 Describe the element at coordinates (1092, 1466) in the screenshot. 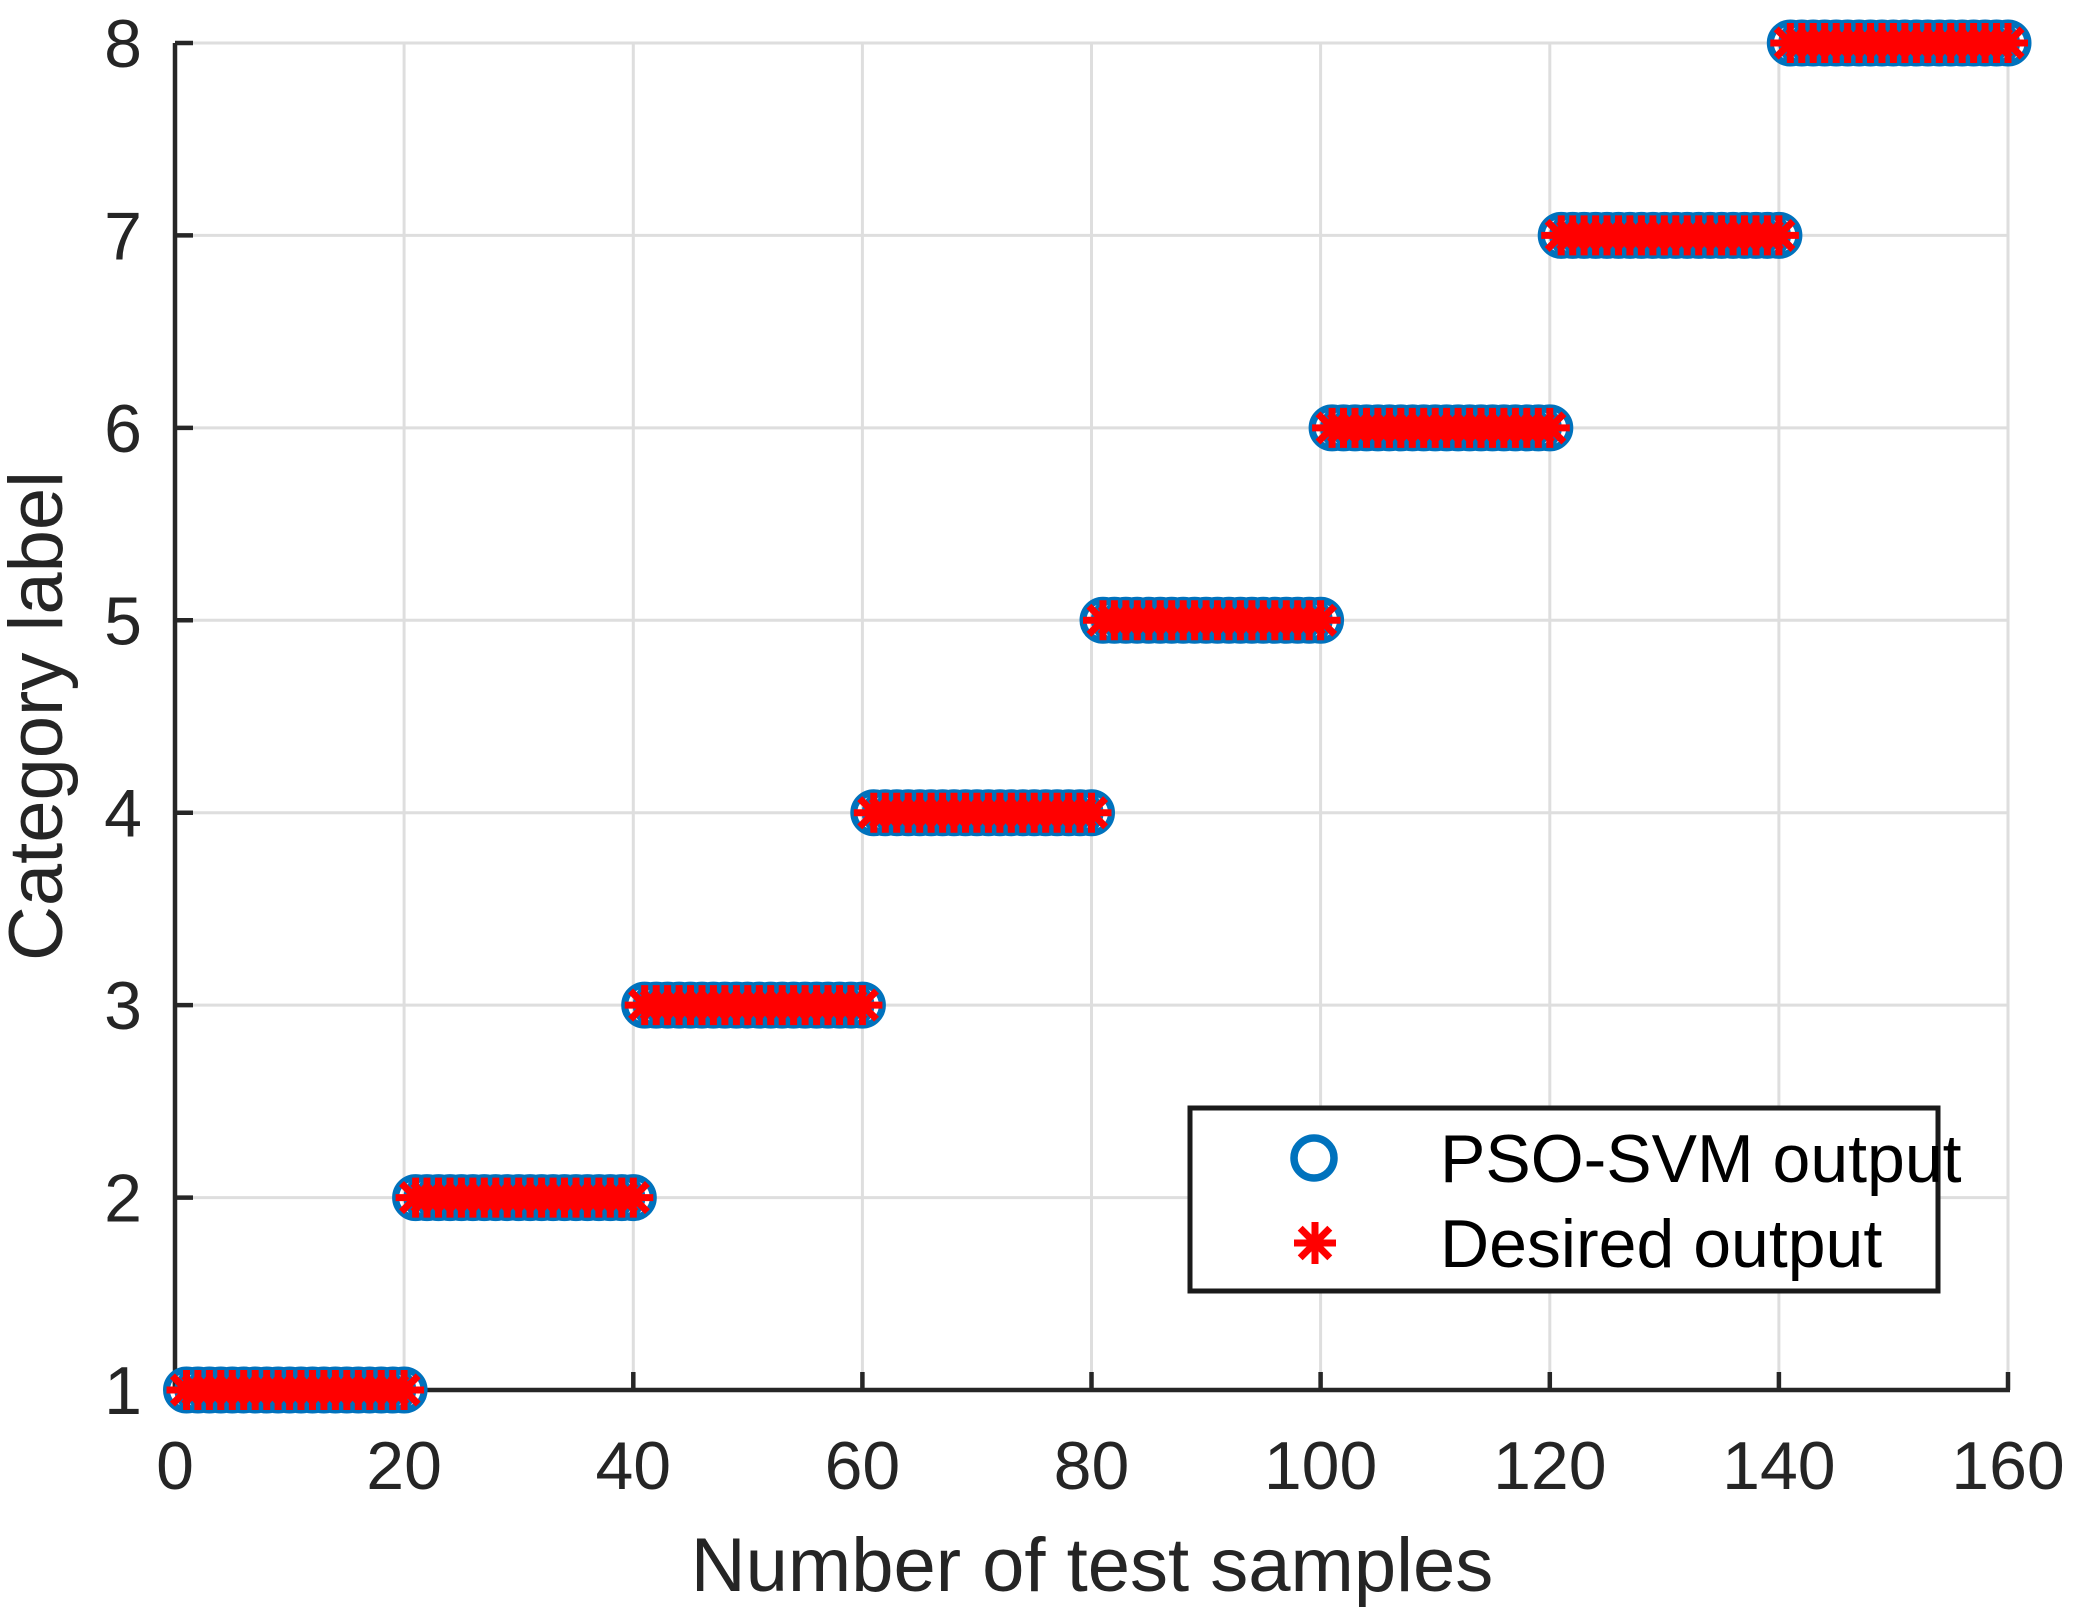

I see `x-tick-label: 80` at that location.